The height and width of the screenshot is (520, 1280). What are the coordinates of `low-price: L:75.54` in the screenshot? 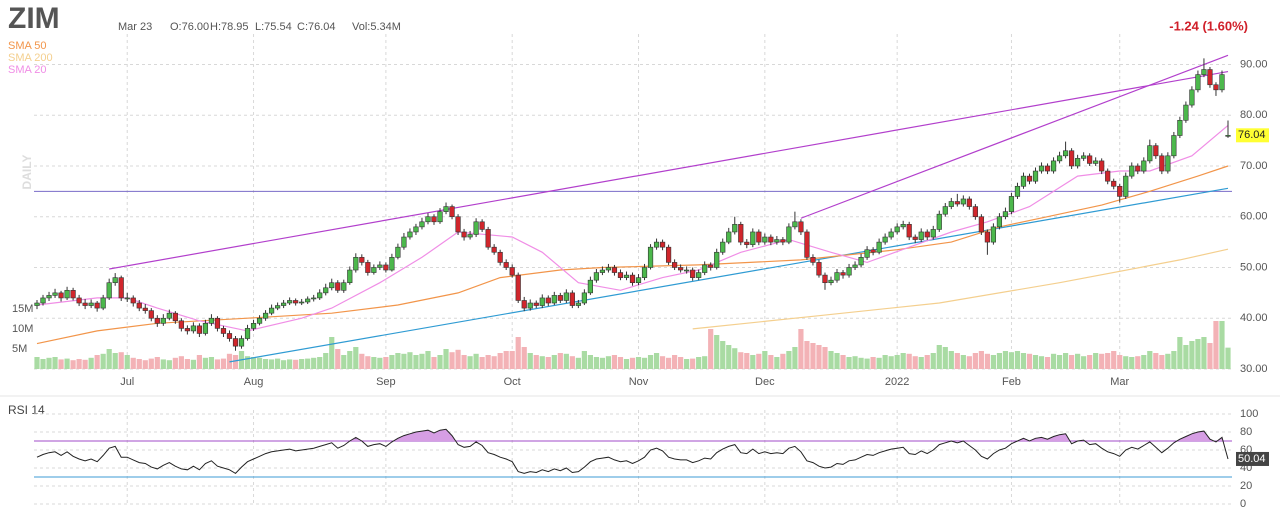 It's located at (273, 27).